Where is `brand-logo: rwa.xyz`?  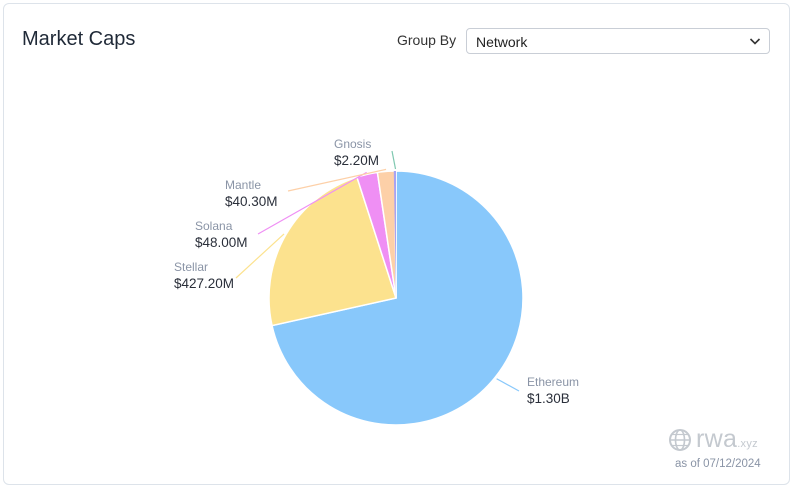 brand-logo: rwa.xyz is located at coordinates (727, 439).